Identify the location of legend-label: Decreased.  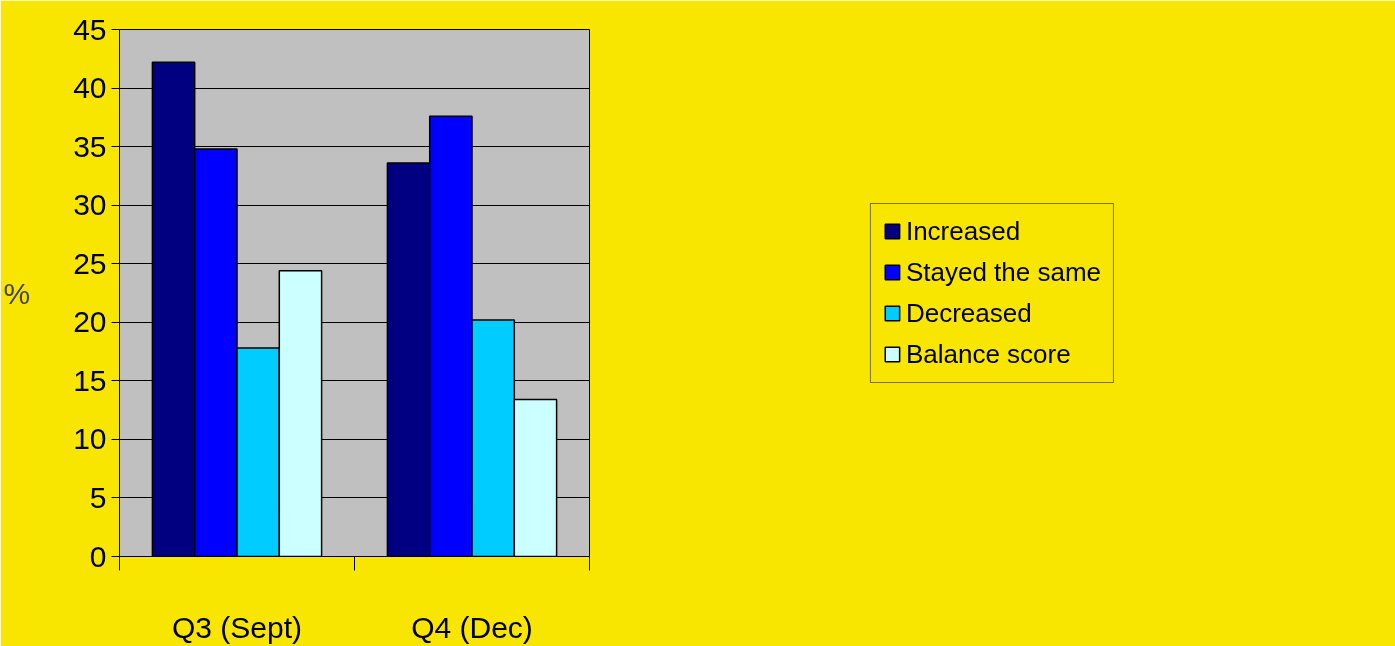
(968, 313).